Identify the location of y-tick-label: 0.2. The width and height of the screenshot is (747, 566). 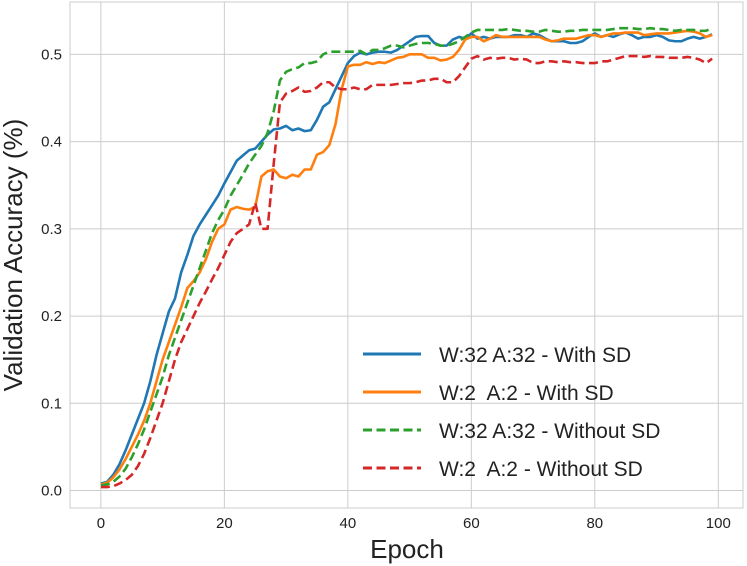
(51, 316).